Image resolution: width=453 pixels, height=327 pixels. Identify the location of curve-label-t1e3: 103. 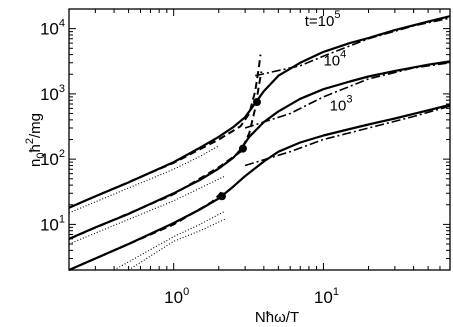
(341, 103).